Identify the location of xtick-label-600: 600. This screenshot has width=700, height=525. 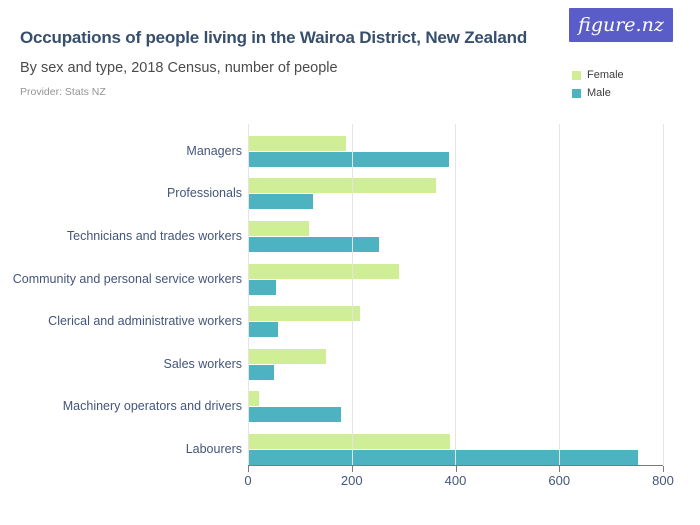
(559, 480).